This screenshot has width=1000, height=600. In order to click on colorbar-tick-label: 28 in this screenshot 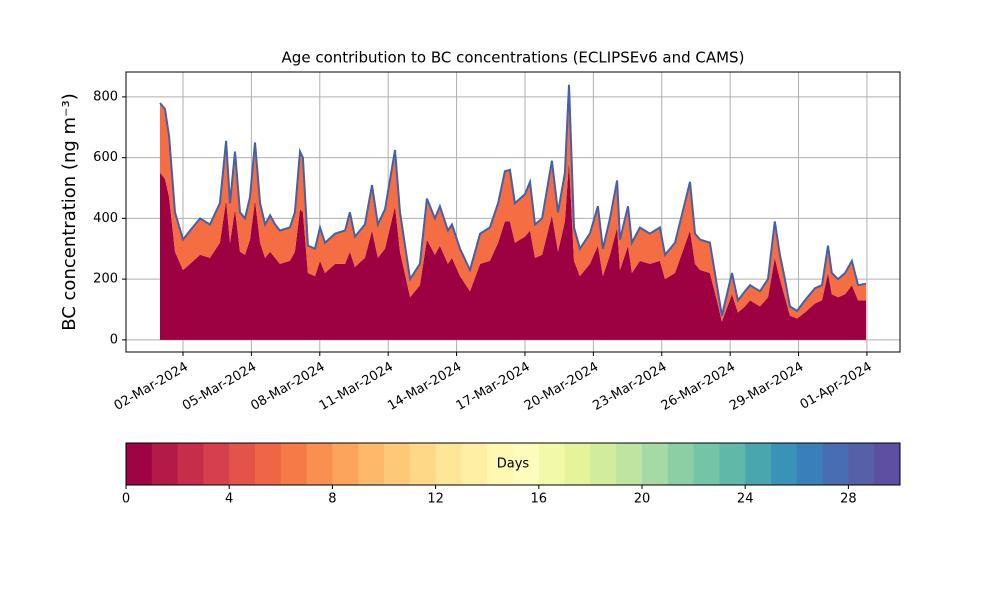, I will do `click(848, 499)`.